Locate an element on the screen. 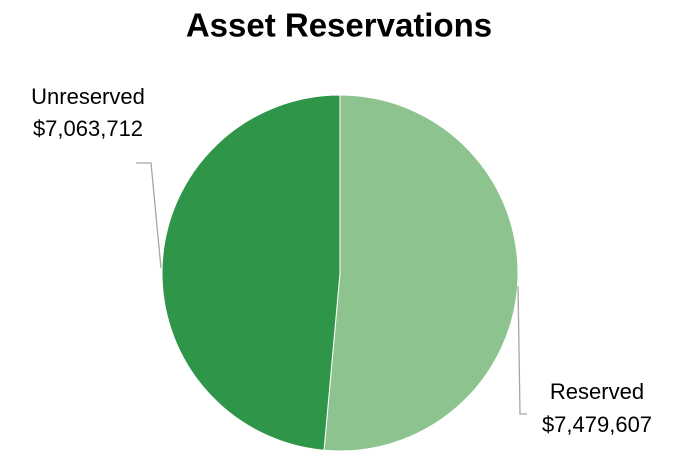 The width and height of the screenshot is (679, 452). slice-value-label: $7,479,607 is located at coordinates (597, 424).